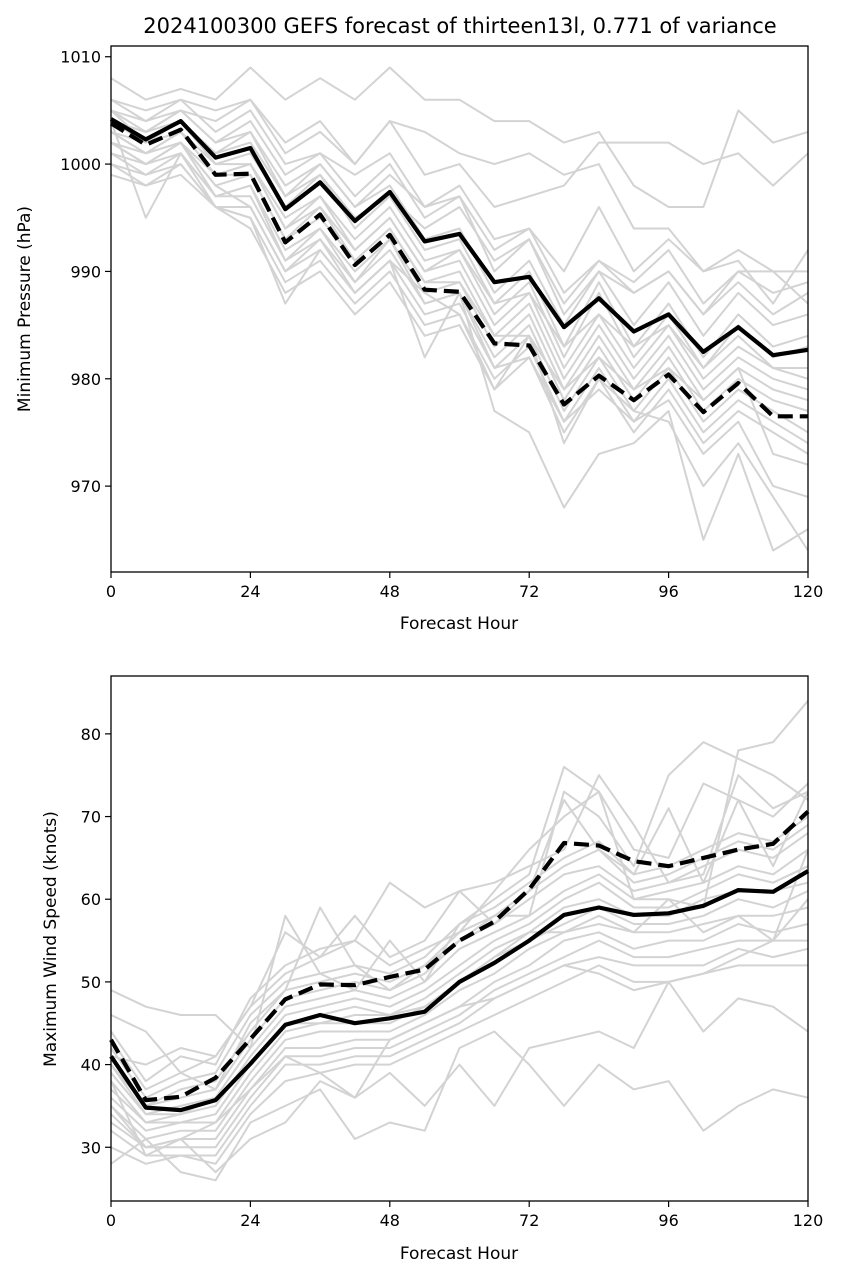  Describe the element at coordinates (80, 57) in the screenshot. I see `pressure-y-tick-label: 1010` at that location.